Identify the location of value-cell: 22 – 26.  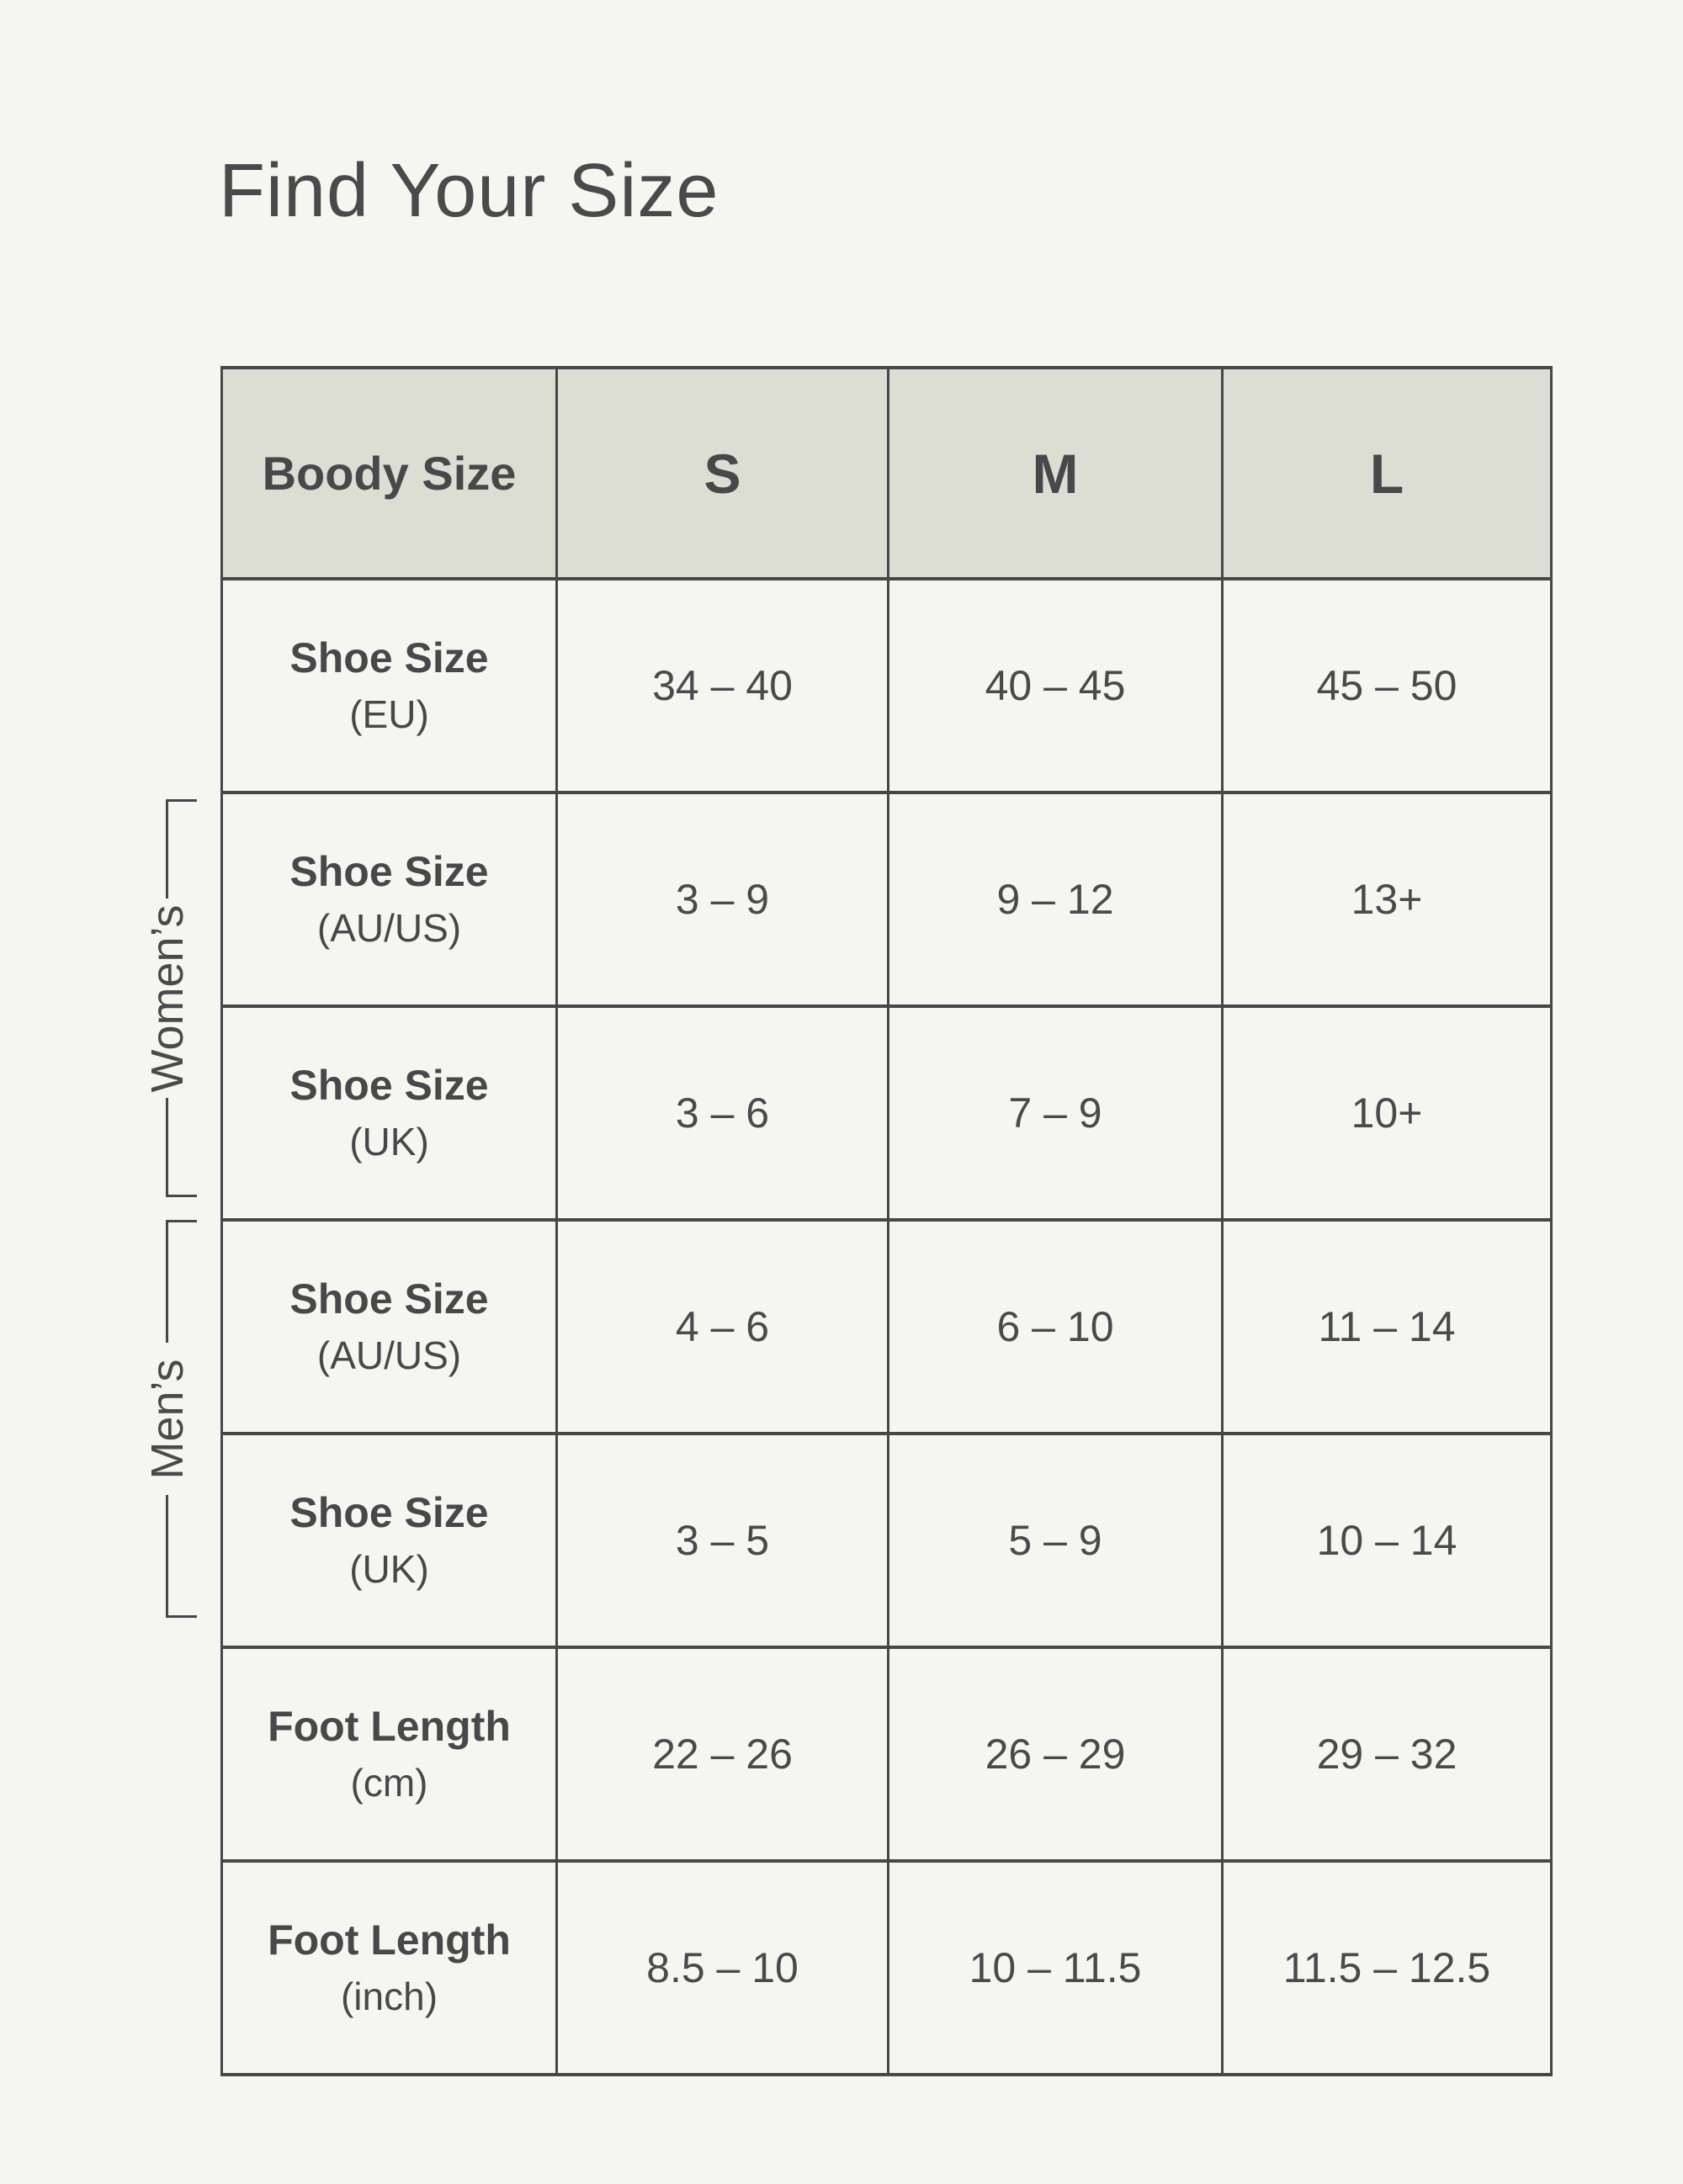
(722, 1754).